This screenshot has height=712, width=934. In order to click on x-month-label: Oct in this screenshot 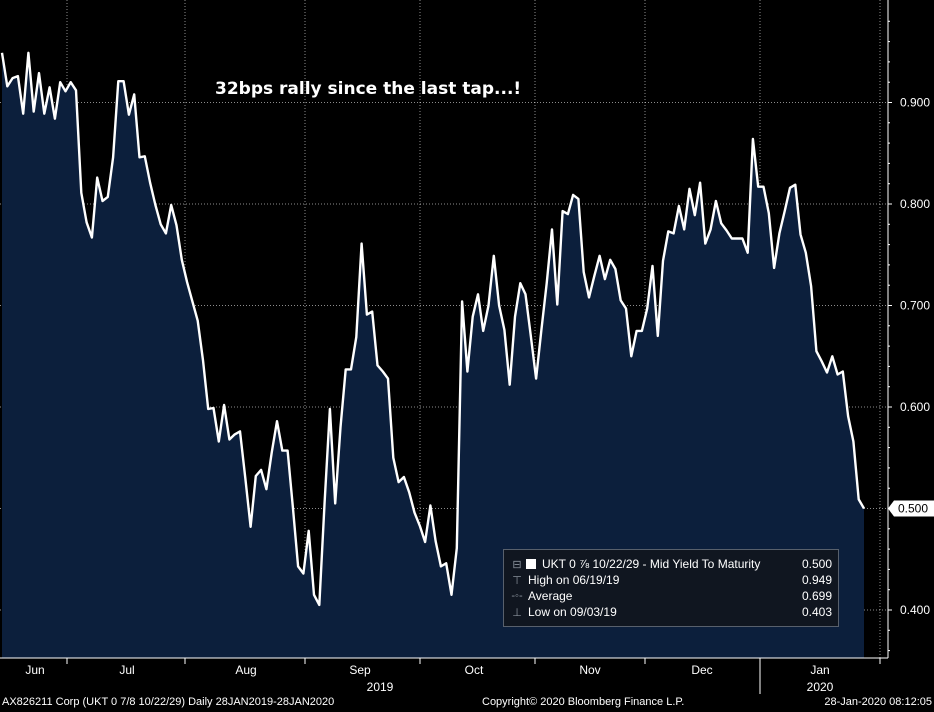, I will do `click(474, 670)`.